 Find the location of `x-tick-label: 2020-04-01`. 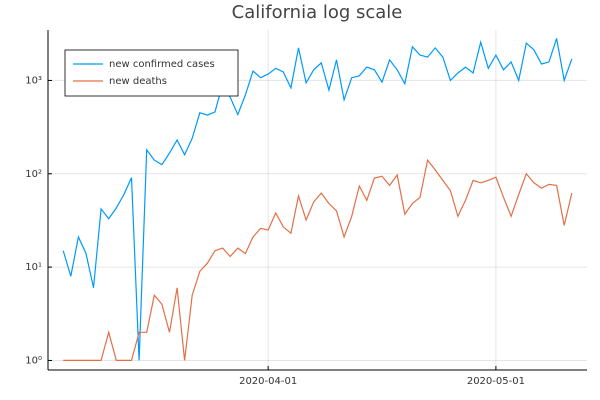

x-tick-label: 2020-04-01 is located at coordinates (268, 381).